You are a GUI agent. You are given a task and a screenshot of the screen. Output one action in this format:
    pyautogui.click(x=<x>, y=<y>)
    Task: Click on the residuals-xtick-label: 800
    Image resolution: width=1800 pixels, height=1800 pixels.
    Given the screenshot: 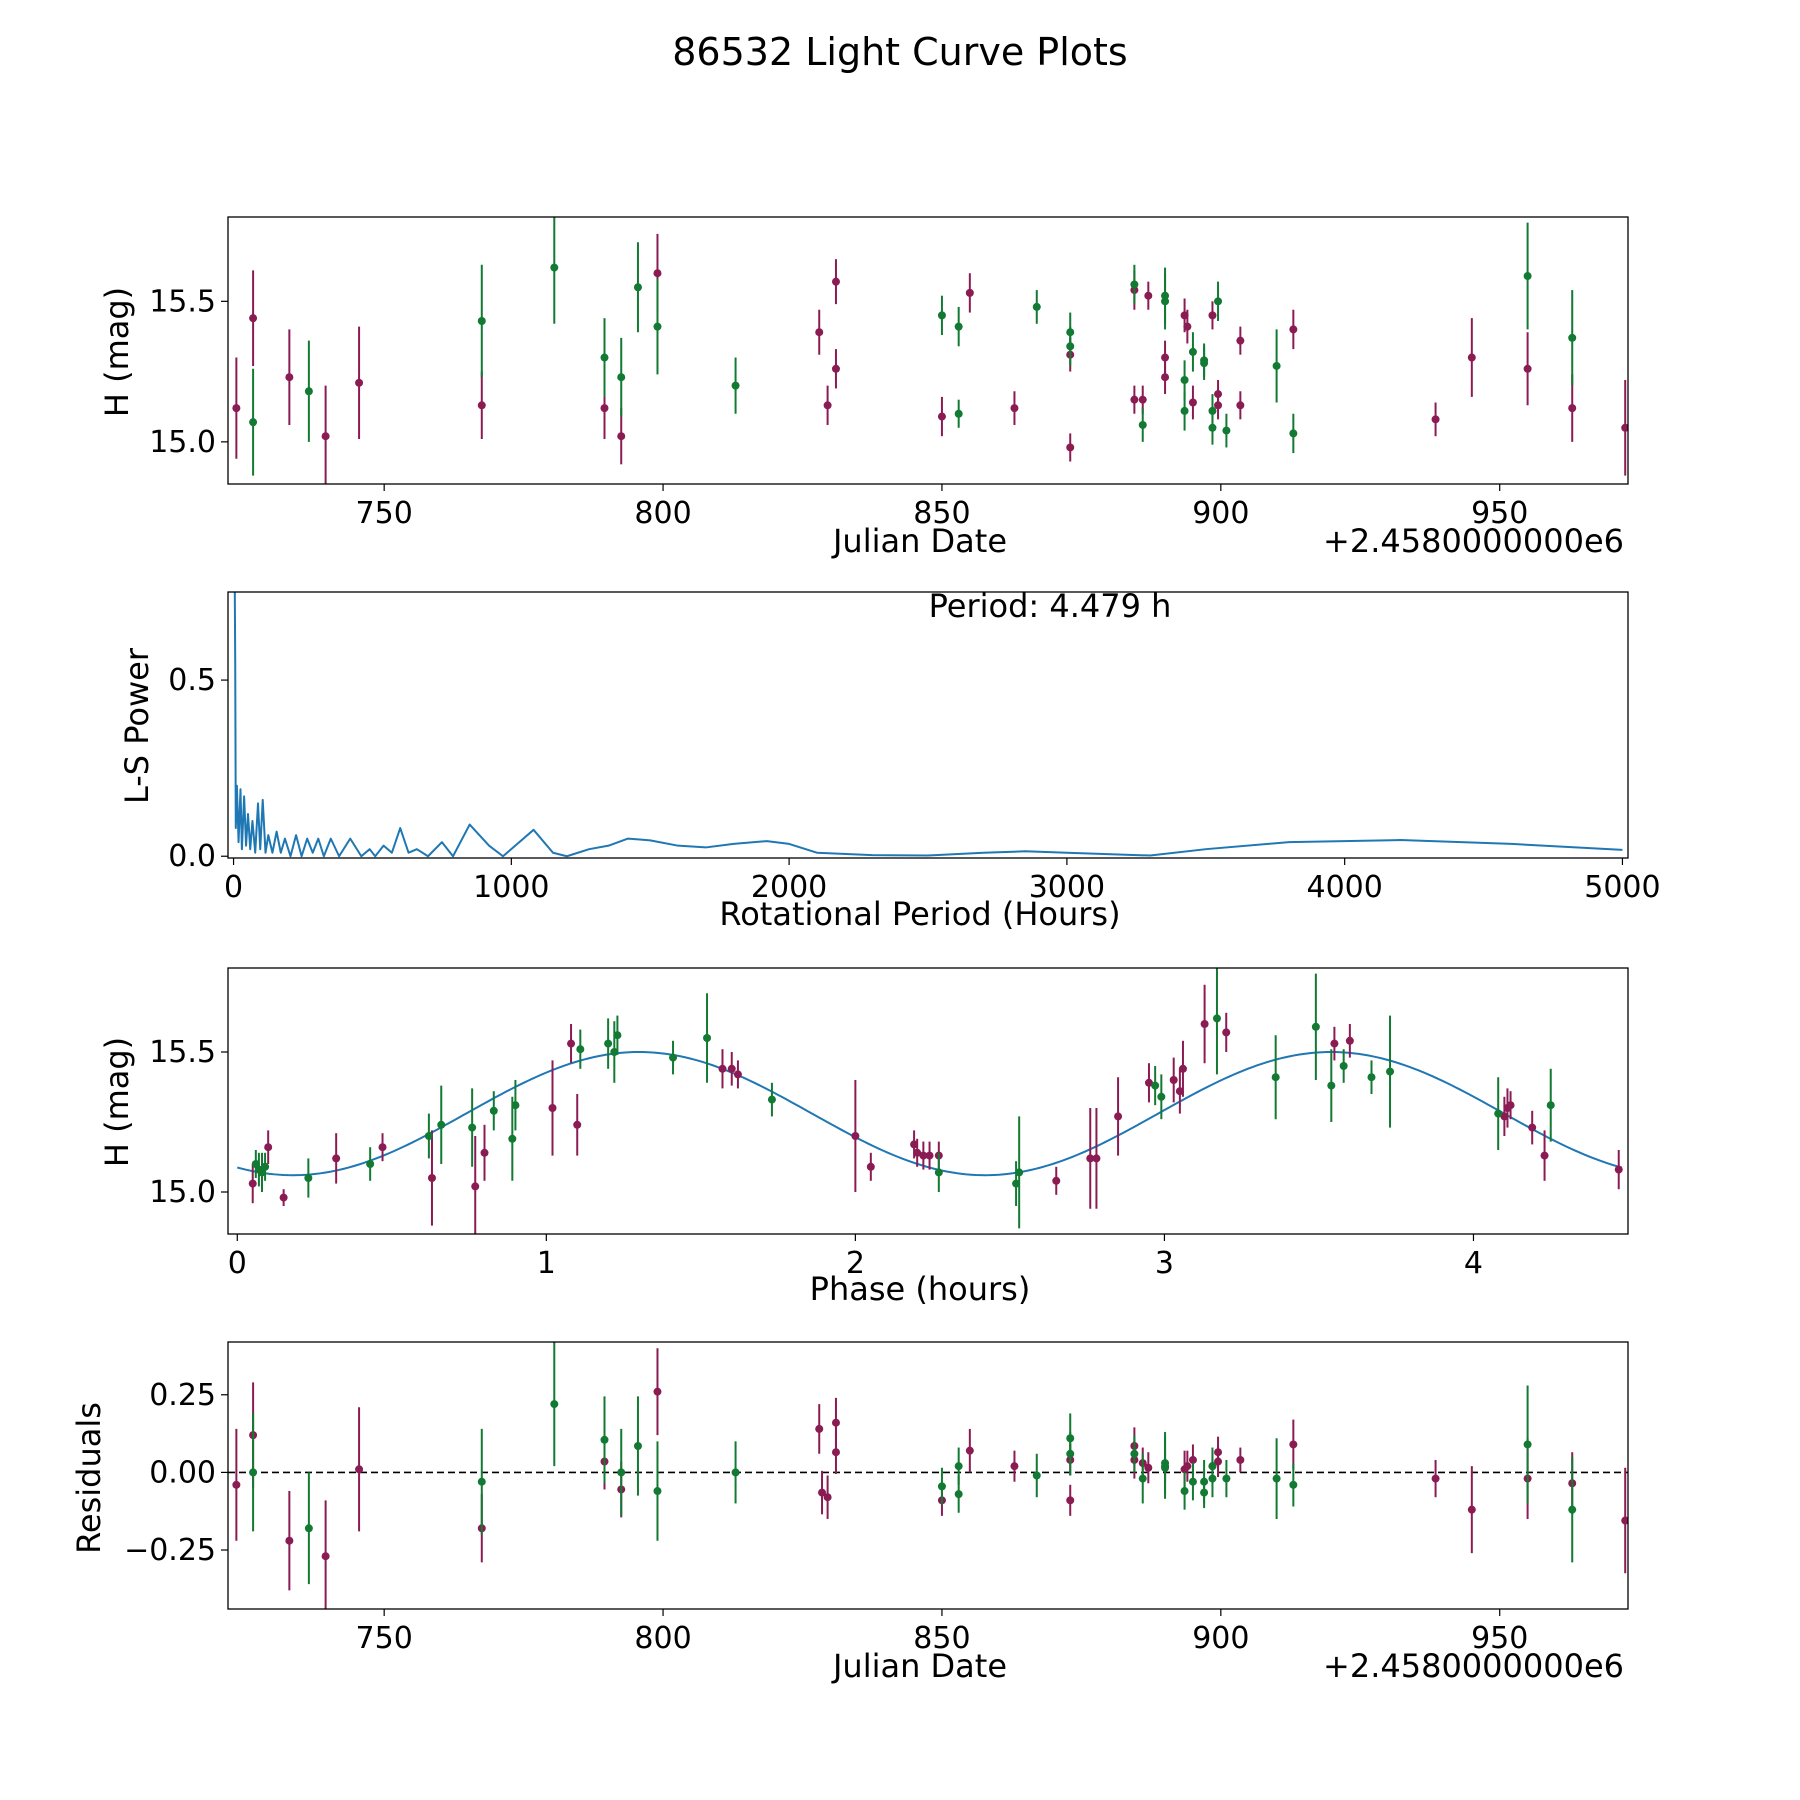 What is the action you would take?
    pyautogui.click(x=662, y=1638)
    